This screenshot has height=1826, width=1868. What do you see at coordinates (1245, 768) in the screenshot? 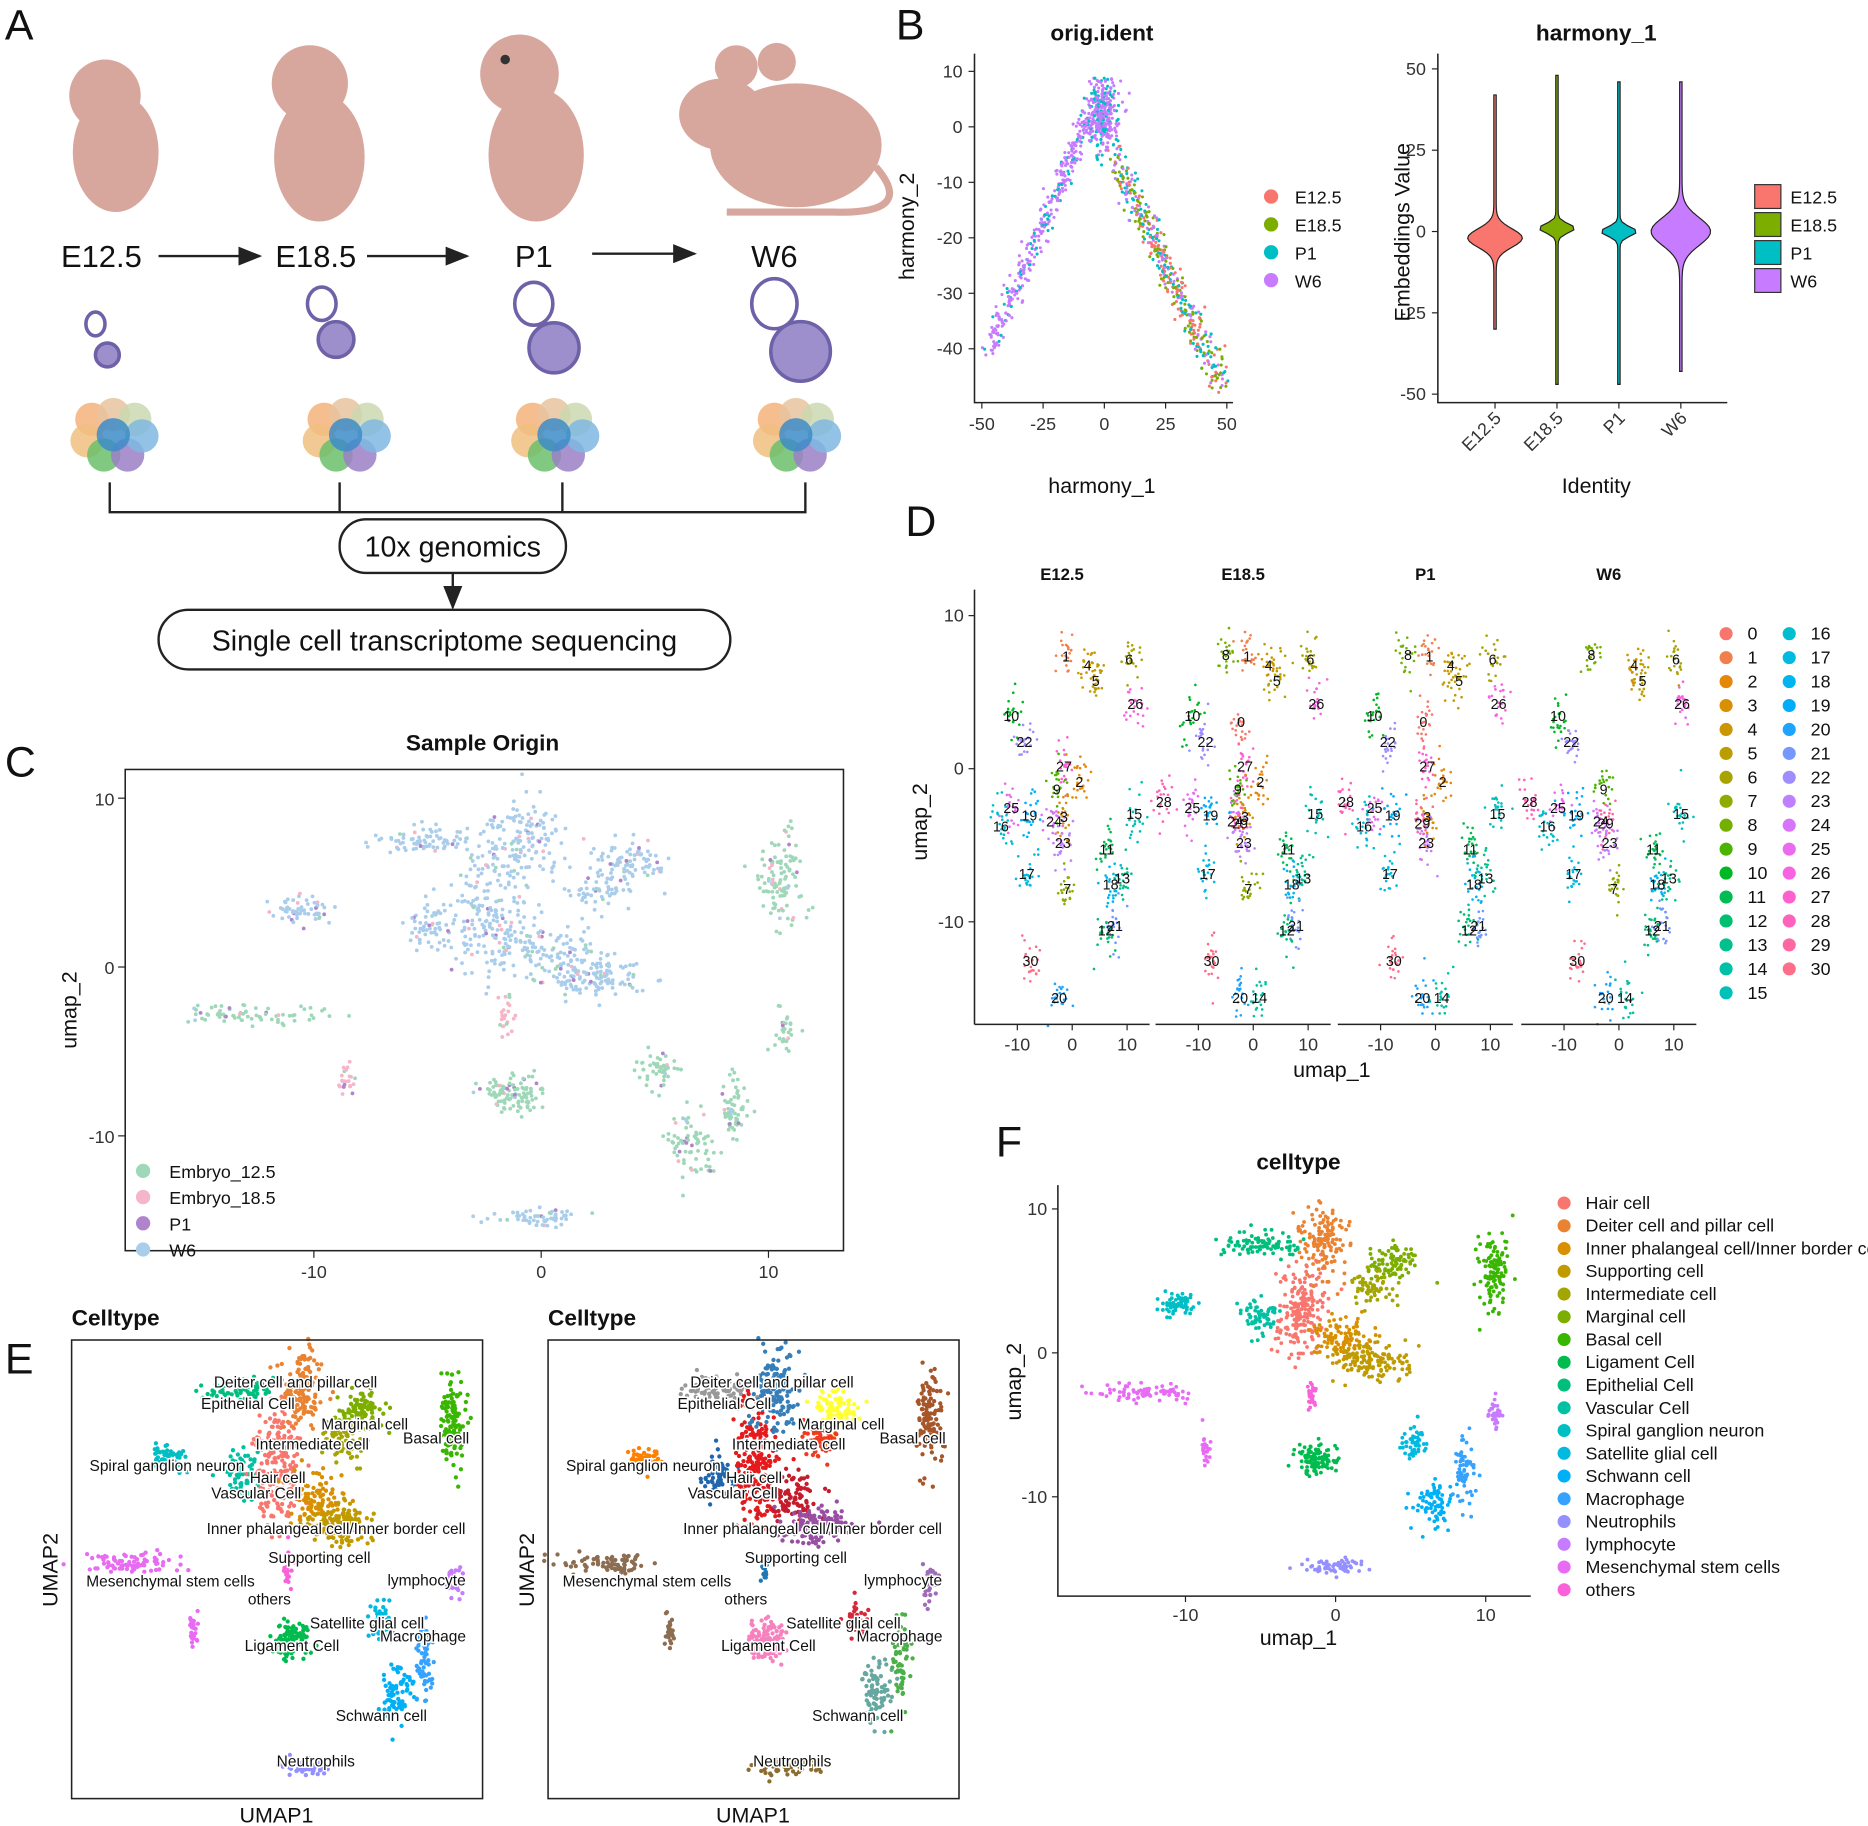
I see `cluster-label: 27` at bounding box center [1245, 768].